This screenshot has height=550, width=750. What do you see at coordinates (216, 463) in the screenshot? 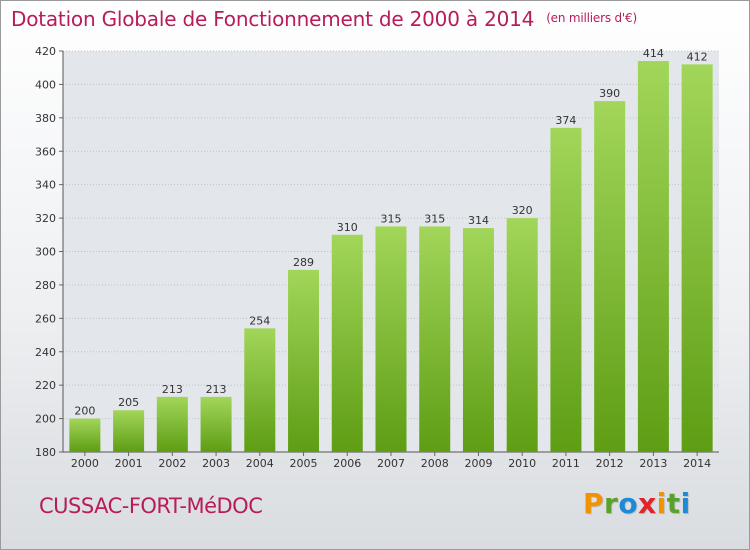
I see `x-tick-label: 2003` at bounding box center [216, 463].